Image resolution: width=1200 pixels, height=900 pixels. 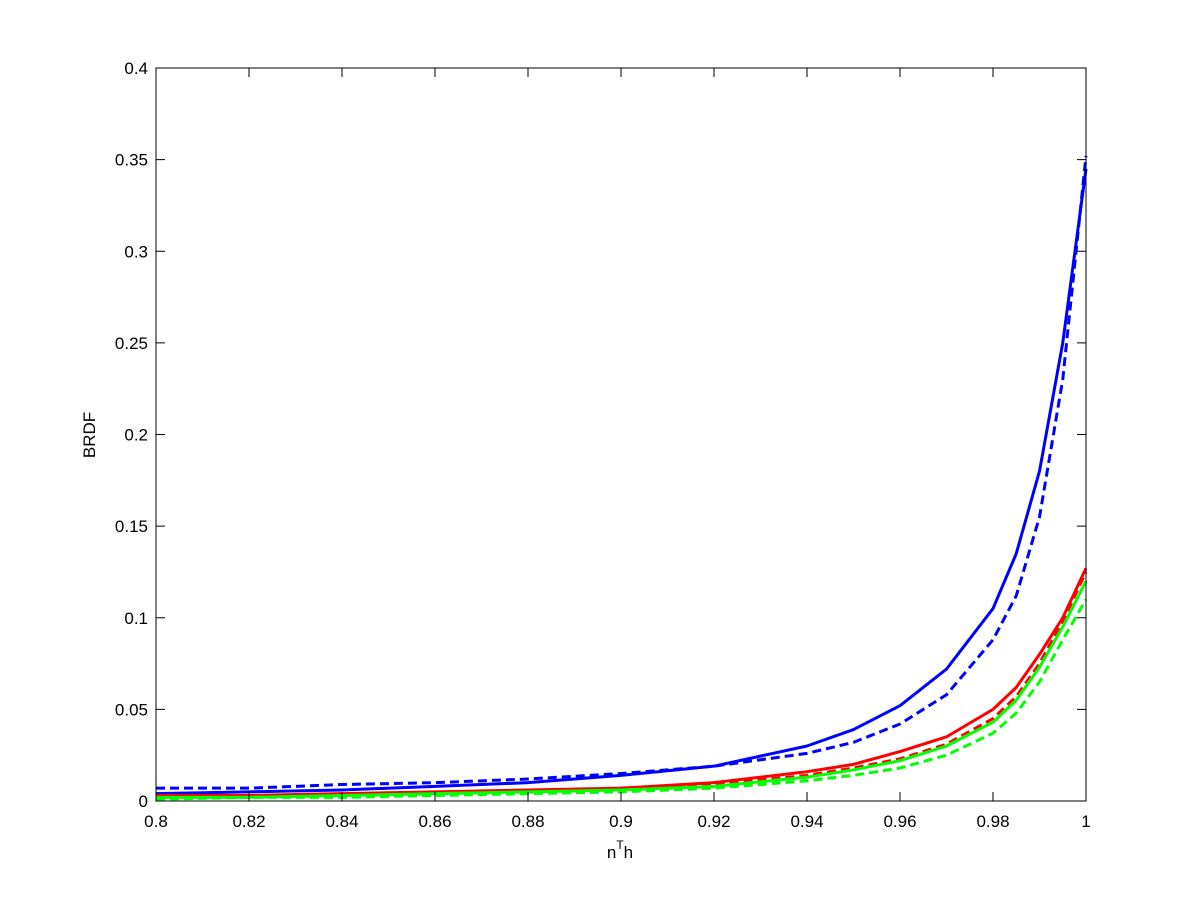 I want to click on x-tick-label: 0.9, so click(x=621, y=821).